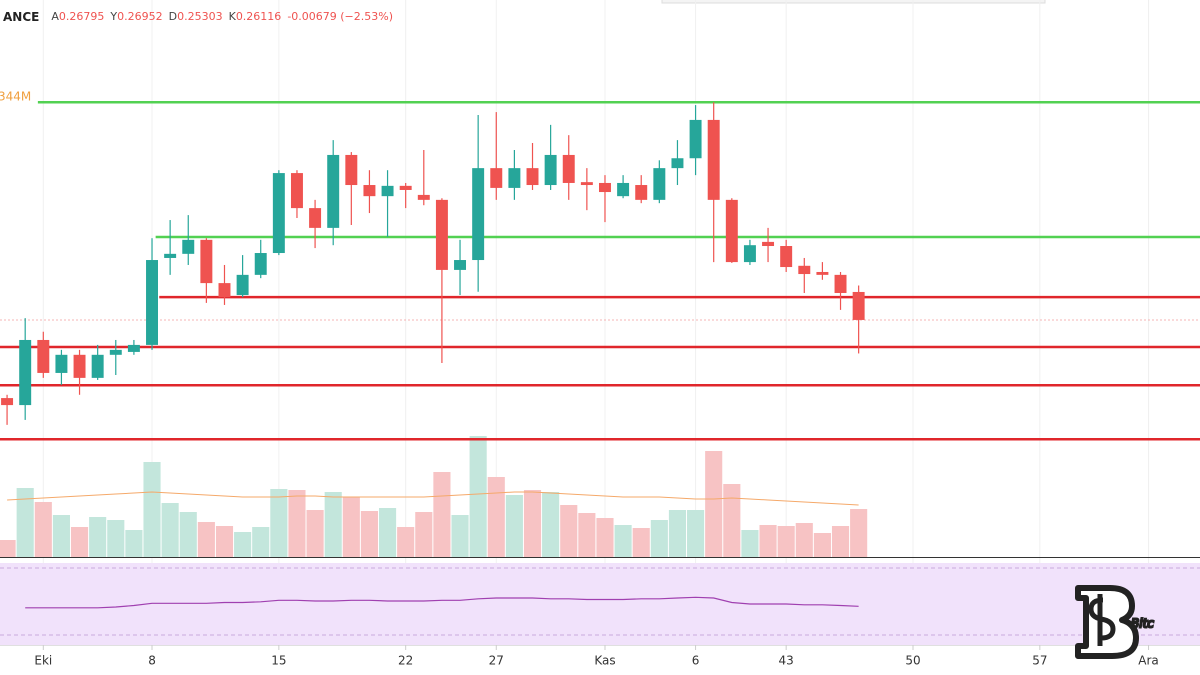  I want to click on x-tick-label: Eki, so click(43, 661).